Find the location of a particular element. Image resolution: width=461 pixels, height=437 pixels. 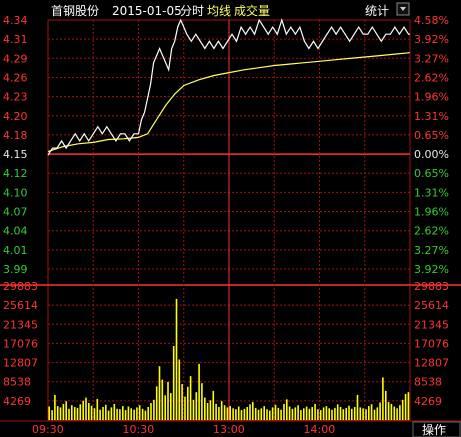

time-axis: 09:30 10:30 13:00 14:00 is located at coordinates (183, 429).